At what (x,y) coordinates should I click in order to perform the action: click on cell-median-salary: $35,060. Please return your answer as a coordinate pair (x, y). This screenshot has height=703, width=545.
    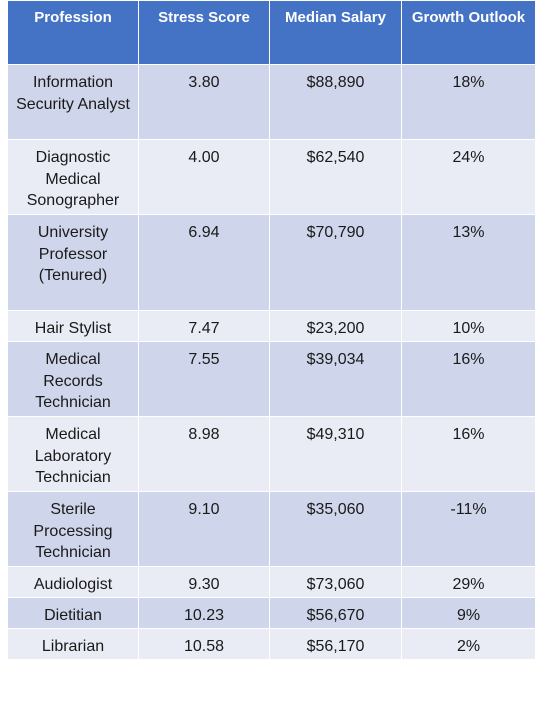
    Looking at the image, I should click on (335, 529).